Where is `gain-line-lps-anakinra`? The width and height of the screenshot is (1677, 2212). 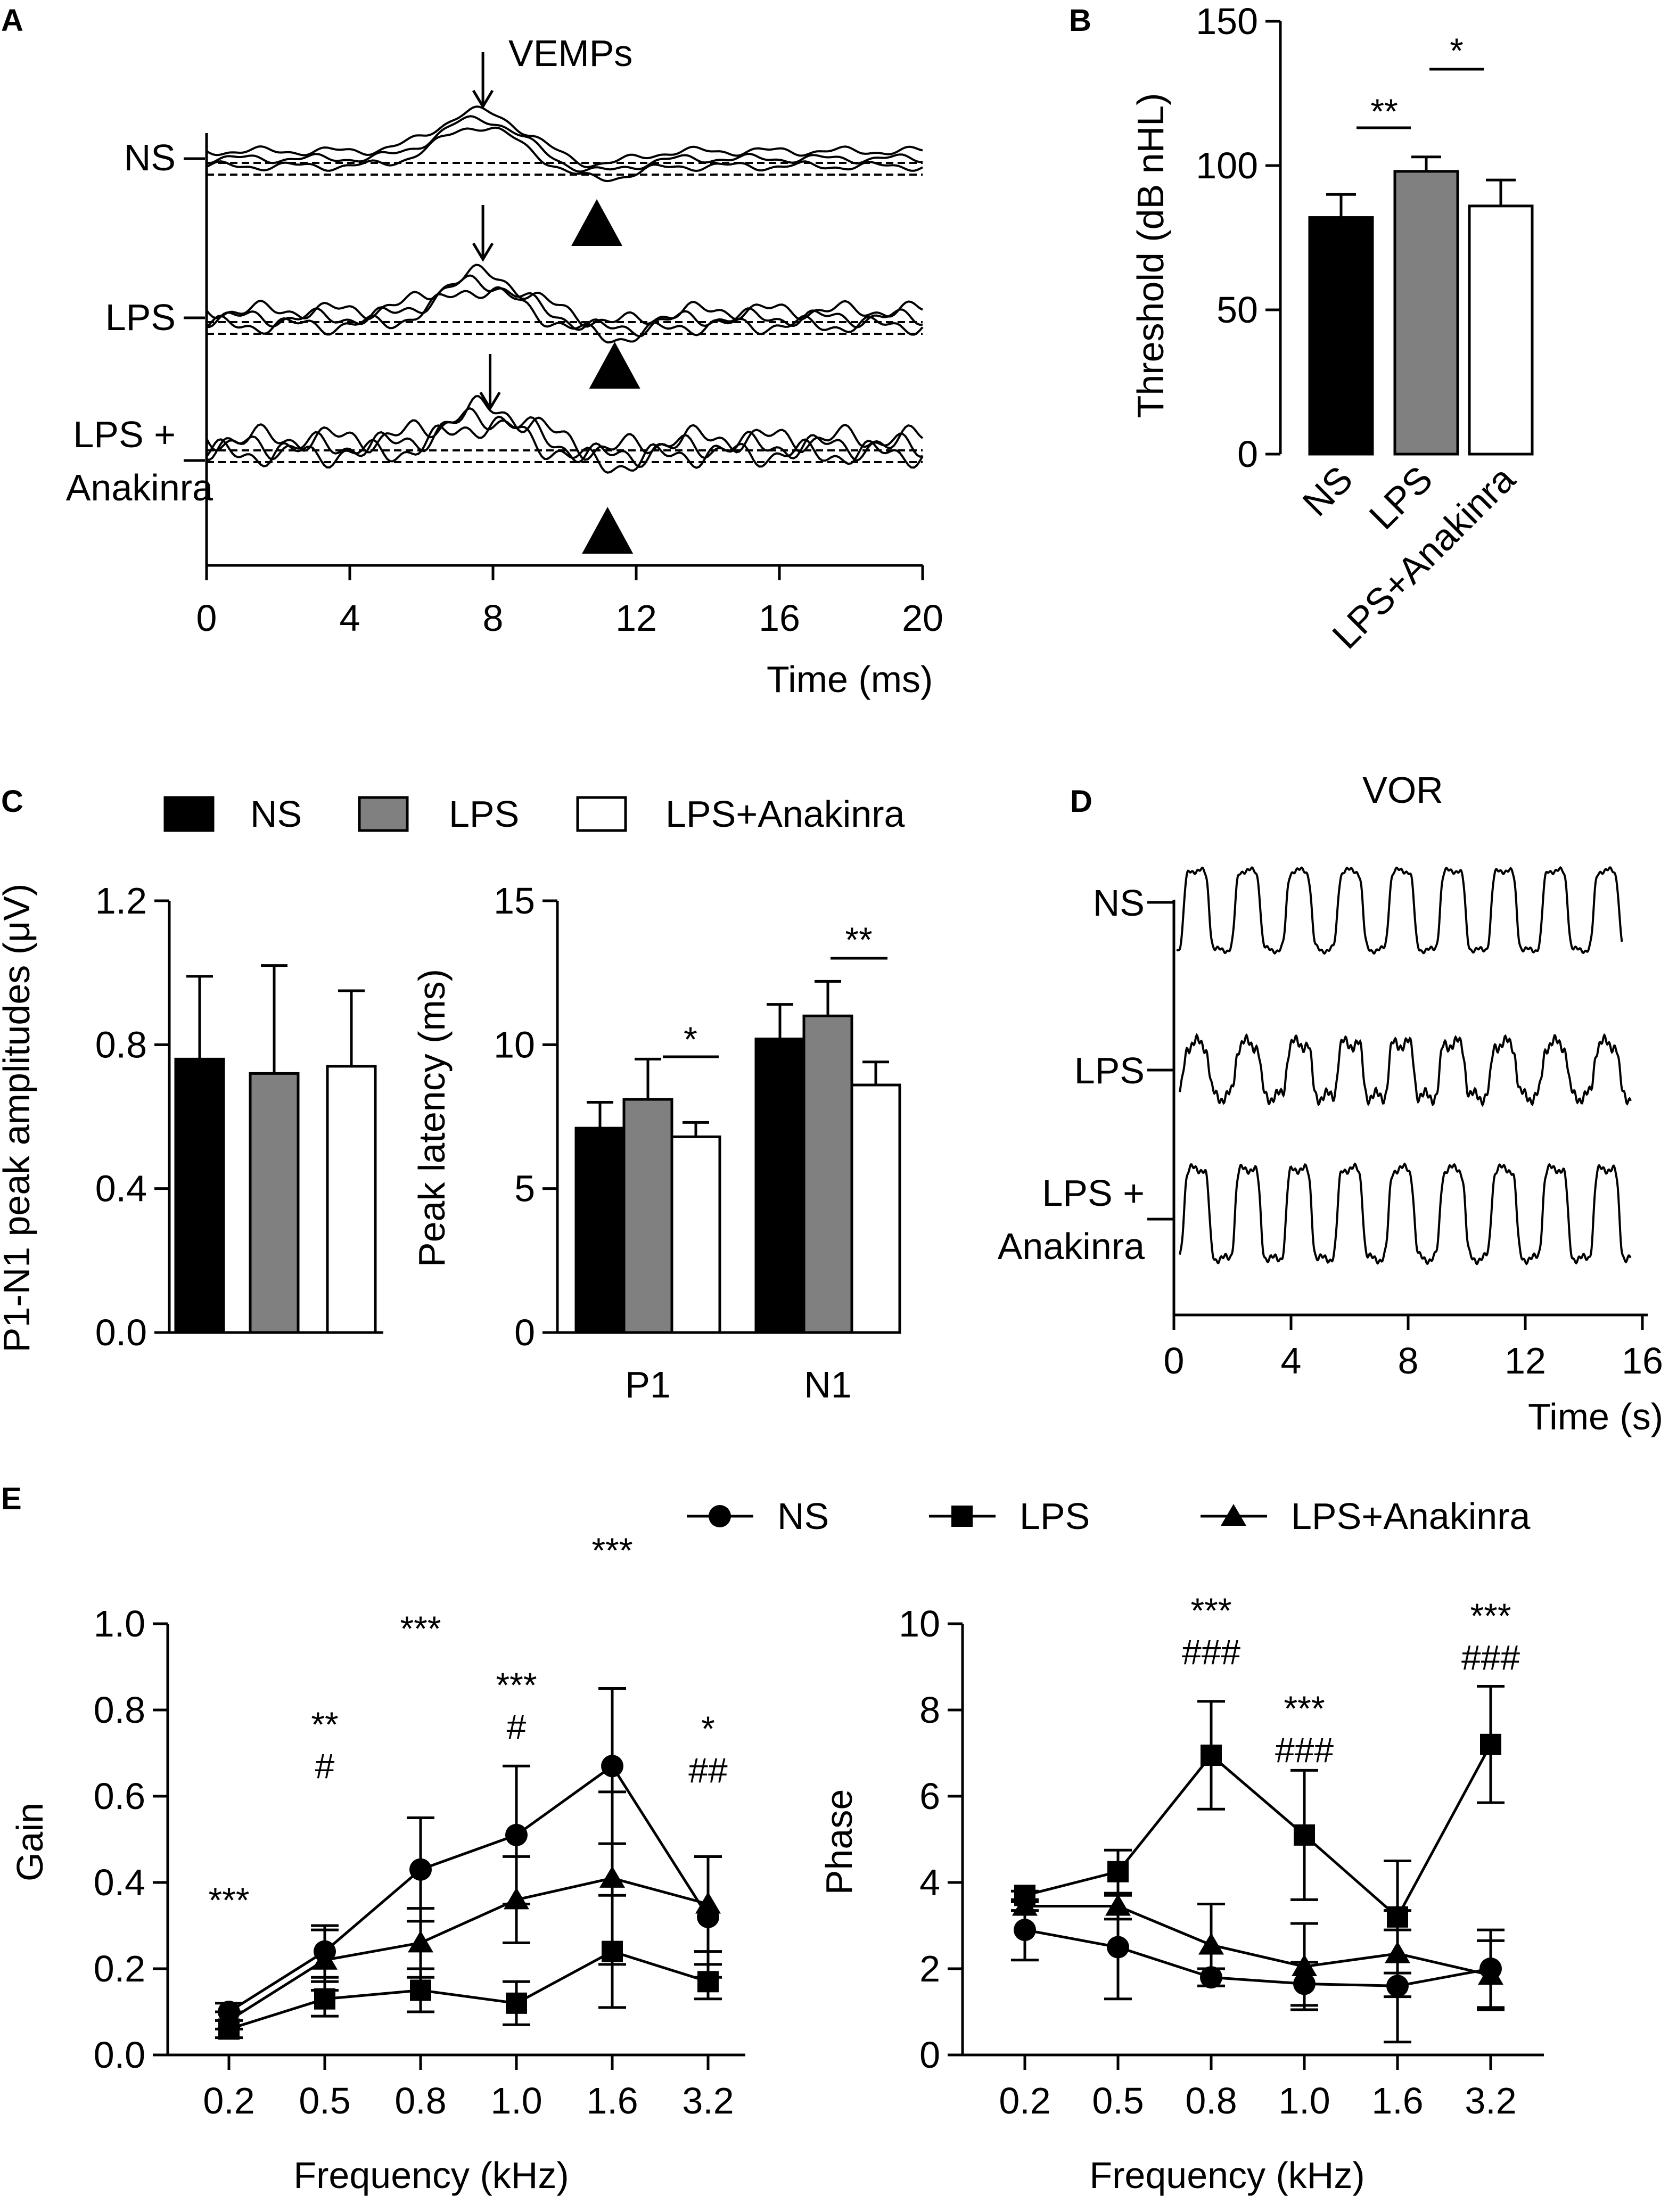
gain-line-lps-anakinra is located at coordinates (469, 1950).